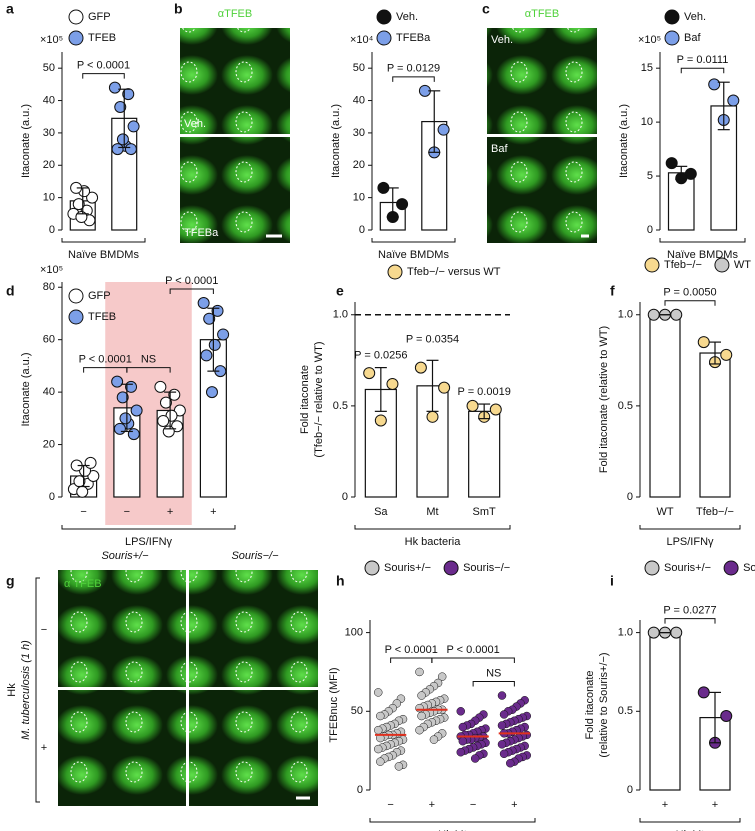  Describe the element at coordinates (502, 40) in the screenshot. I see `image-label: Veh.` at that location.